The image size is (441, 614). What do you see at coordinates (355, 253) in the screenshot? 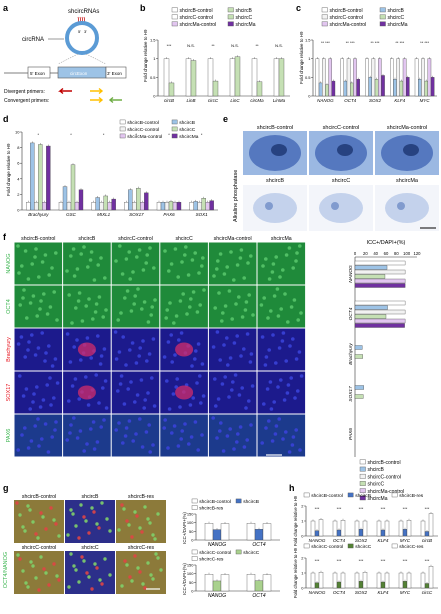
I see `tick-label: 0` at bounding box center [355, 253].